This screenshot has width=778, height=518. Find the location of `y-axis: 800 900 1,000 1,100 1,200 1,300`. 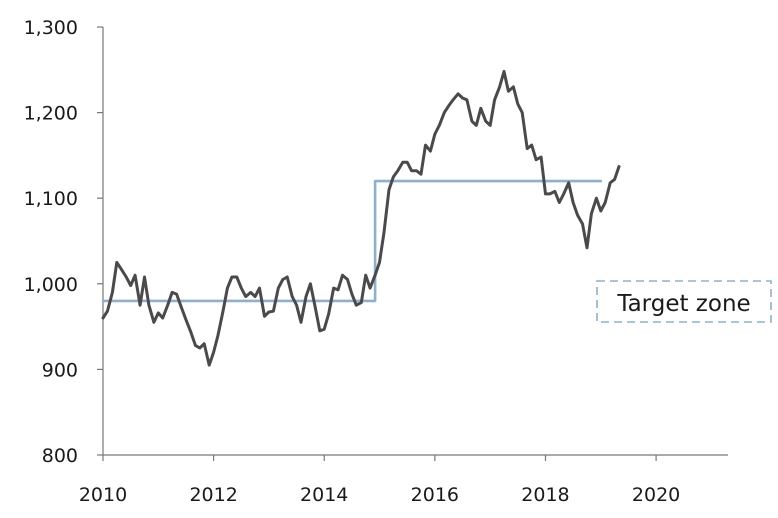

y-axis: 800 900 1,000 1,100 1,200 1,300 is located at coordinates (64, 242).